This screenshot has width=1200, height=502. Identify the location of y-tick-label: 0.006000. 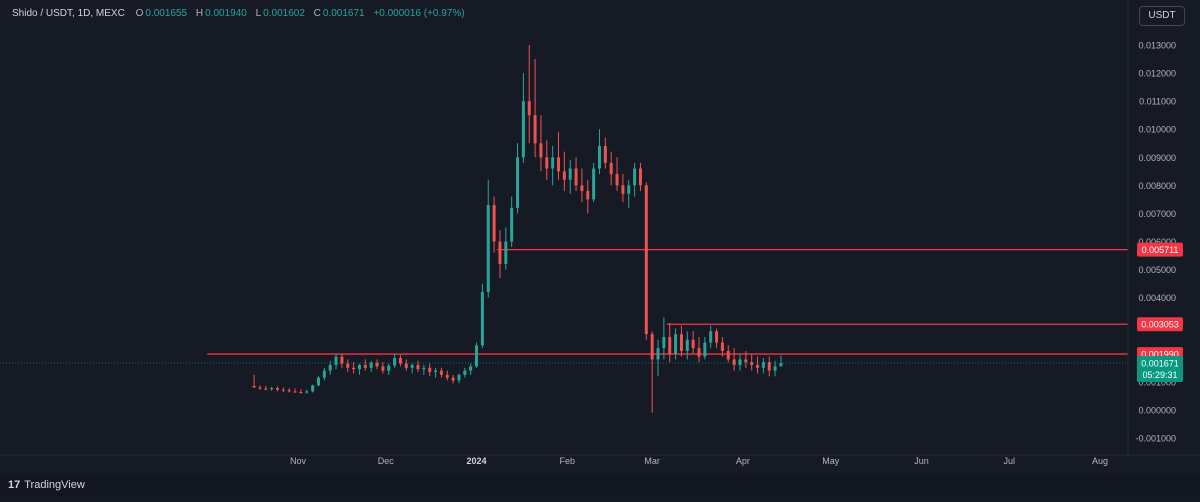
(1157, 242).